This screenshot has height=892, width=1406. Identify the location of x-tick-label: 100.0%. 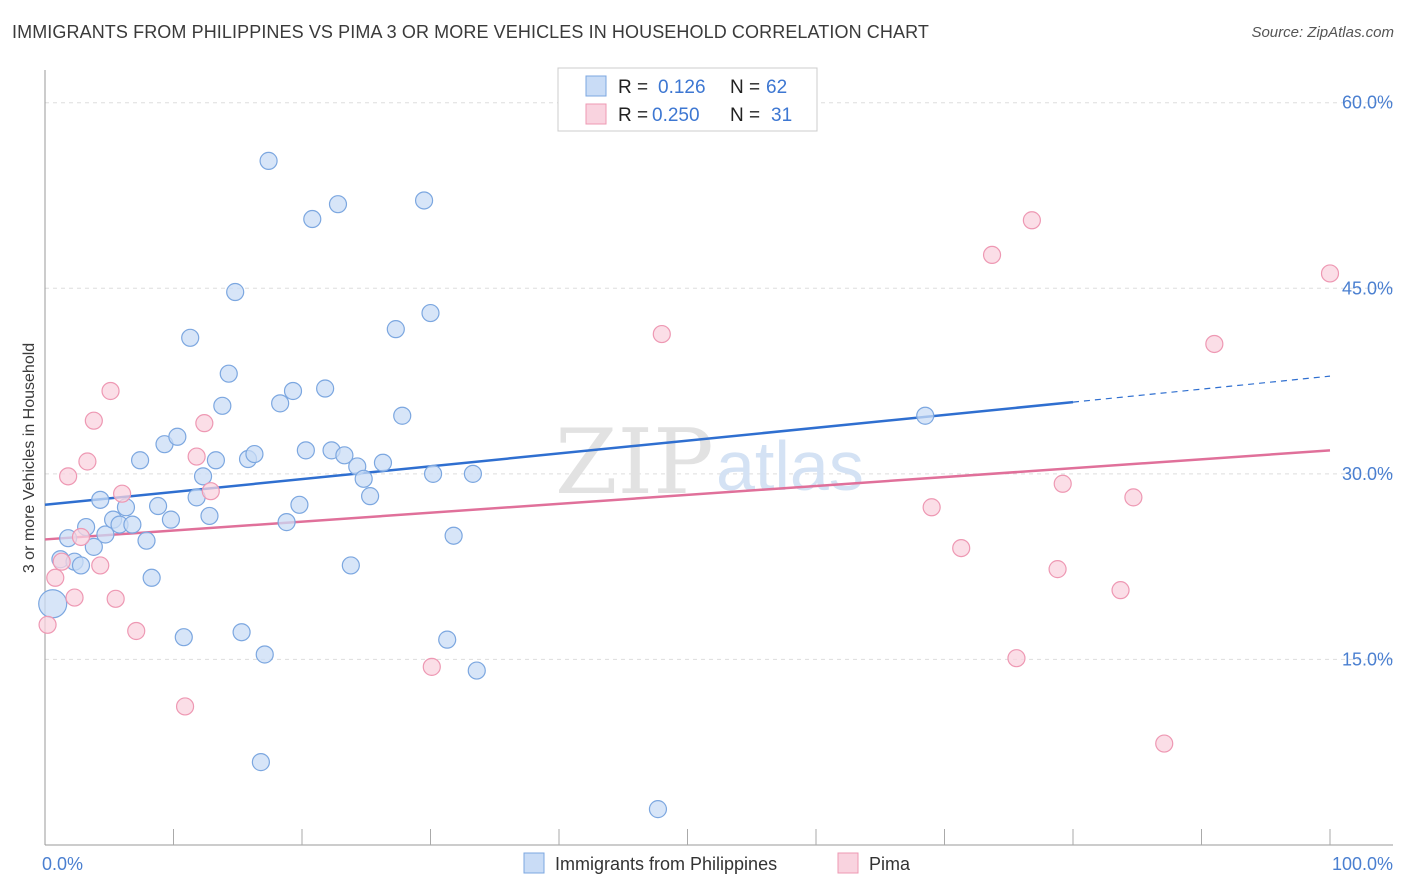
(1362, 864).